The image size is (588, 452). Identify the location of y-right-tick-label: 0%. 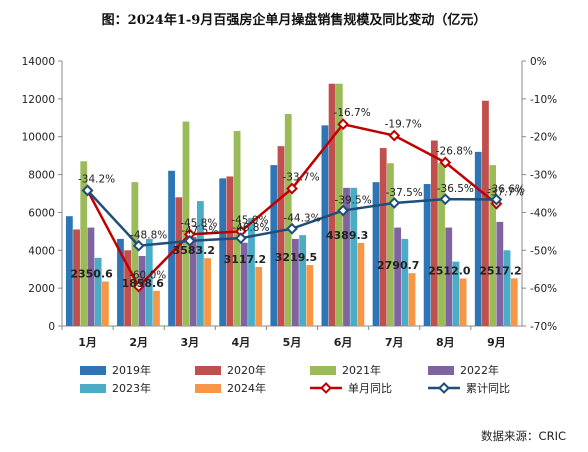
(538, 62).